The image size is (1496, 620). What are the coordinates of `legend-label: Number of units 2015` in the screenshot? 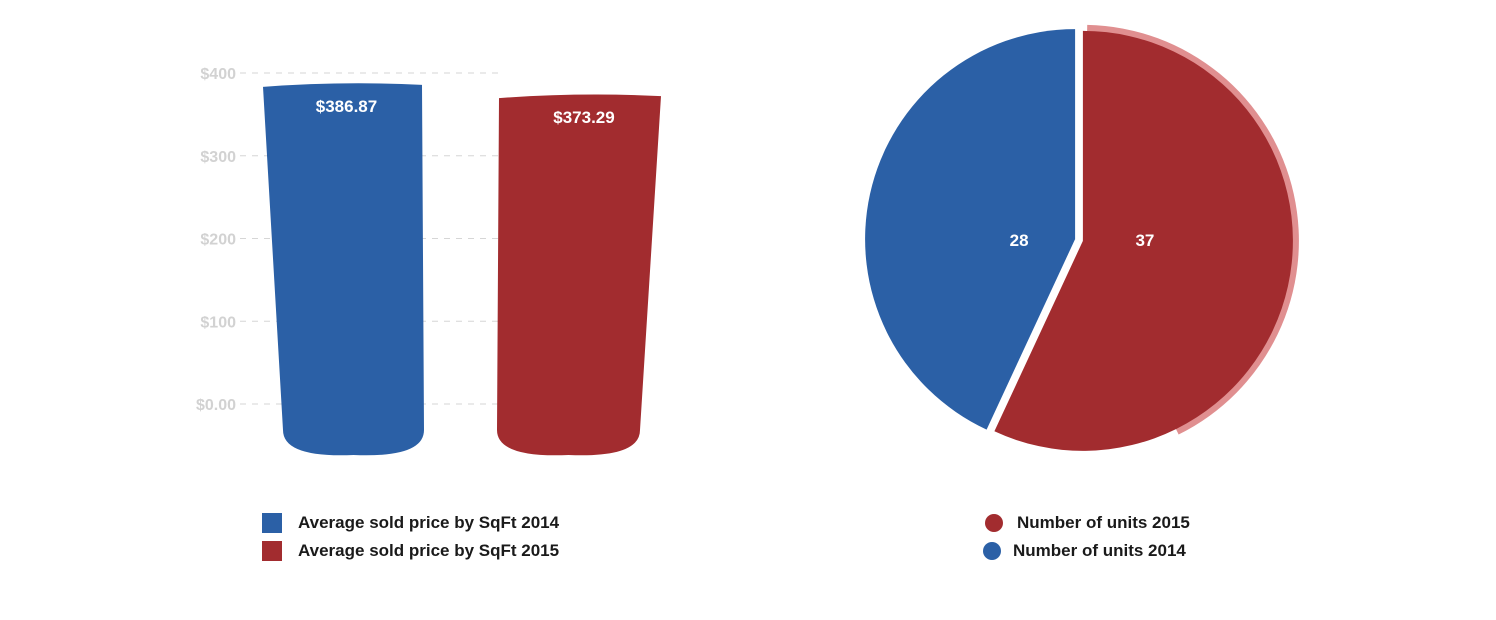 It's located at (1103, 522).